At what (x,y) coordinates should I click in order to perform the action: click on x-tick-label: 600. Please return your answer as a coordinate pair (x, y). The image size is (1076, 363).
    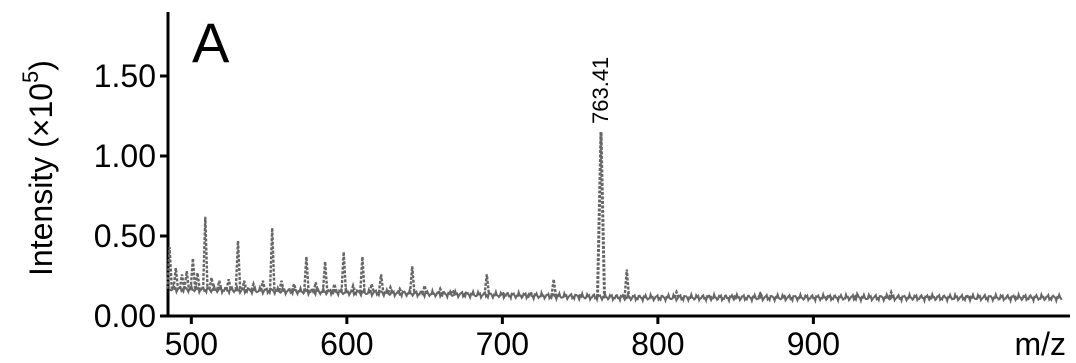
    Looking at the image, I should click on (346, 344).